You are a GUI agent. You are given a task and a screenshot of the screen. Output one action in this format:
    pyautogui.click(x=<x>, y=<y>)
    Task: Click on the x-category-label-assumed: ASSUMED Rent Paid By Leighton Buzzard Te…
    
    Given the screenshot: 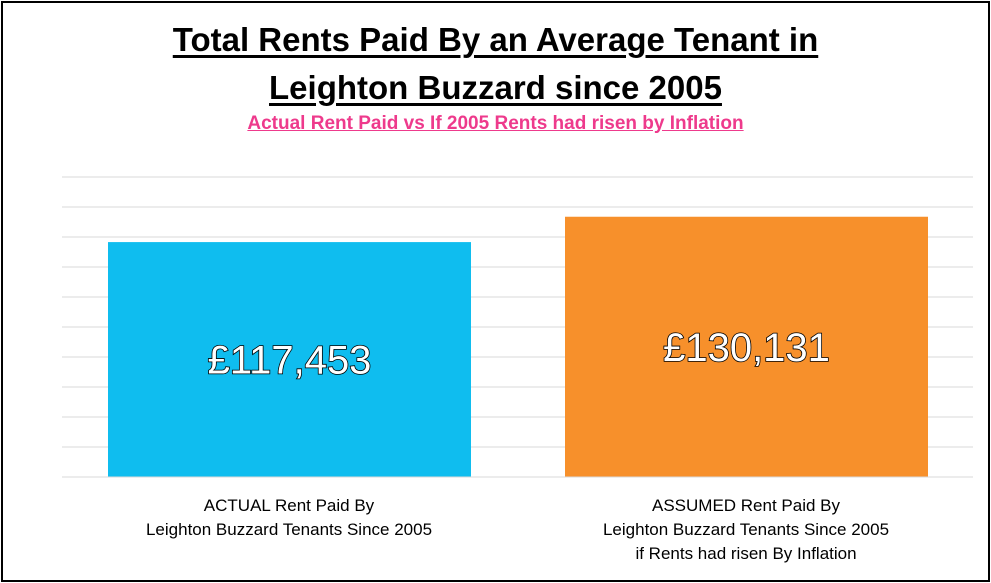 What is the action you would take?
    pyautogui.click(x=746, y=530)
    